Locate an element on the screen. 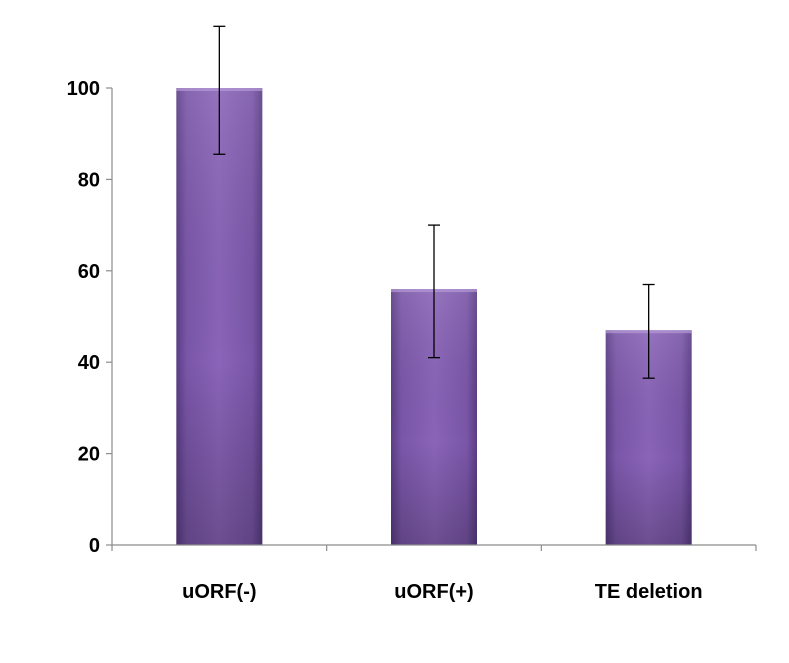  y-tick-label: 80 is located at coordinates (89, 180).